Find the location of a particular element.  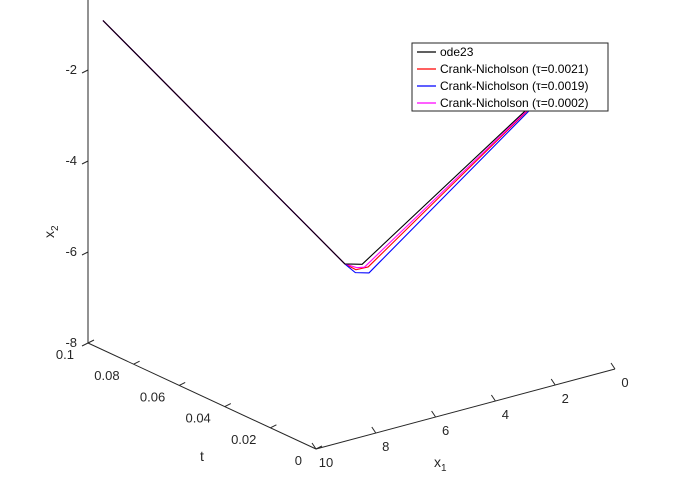

legend-entry: Crank-Nicholson (τ=0.0002) is located at coordinates (514, 103).